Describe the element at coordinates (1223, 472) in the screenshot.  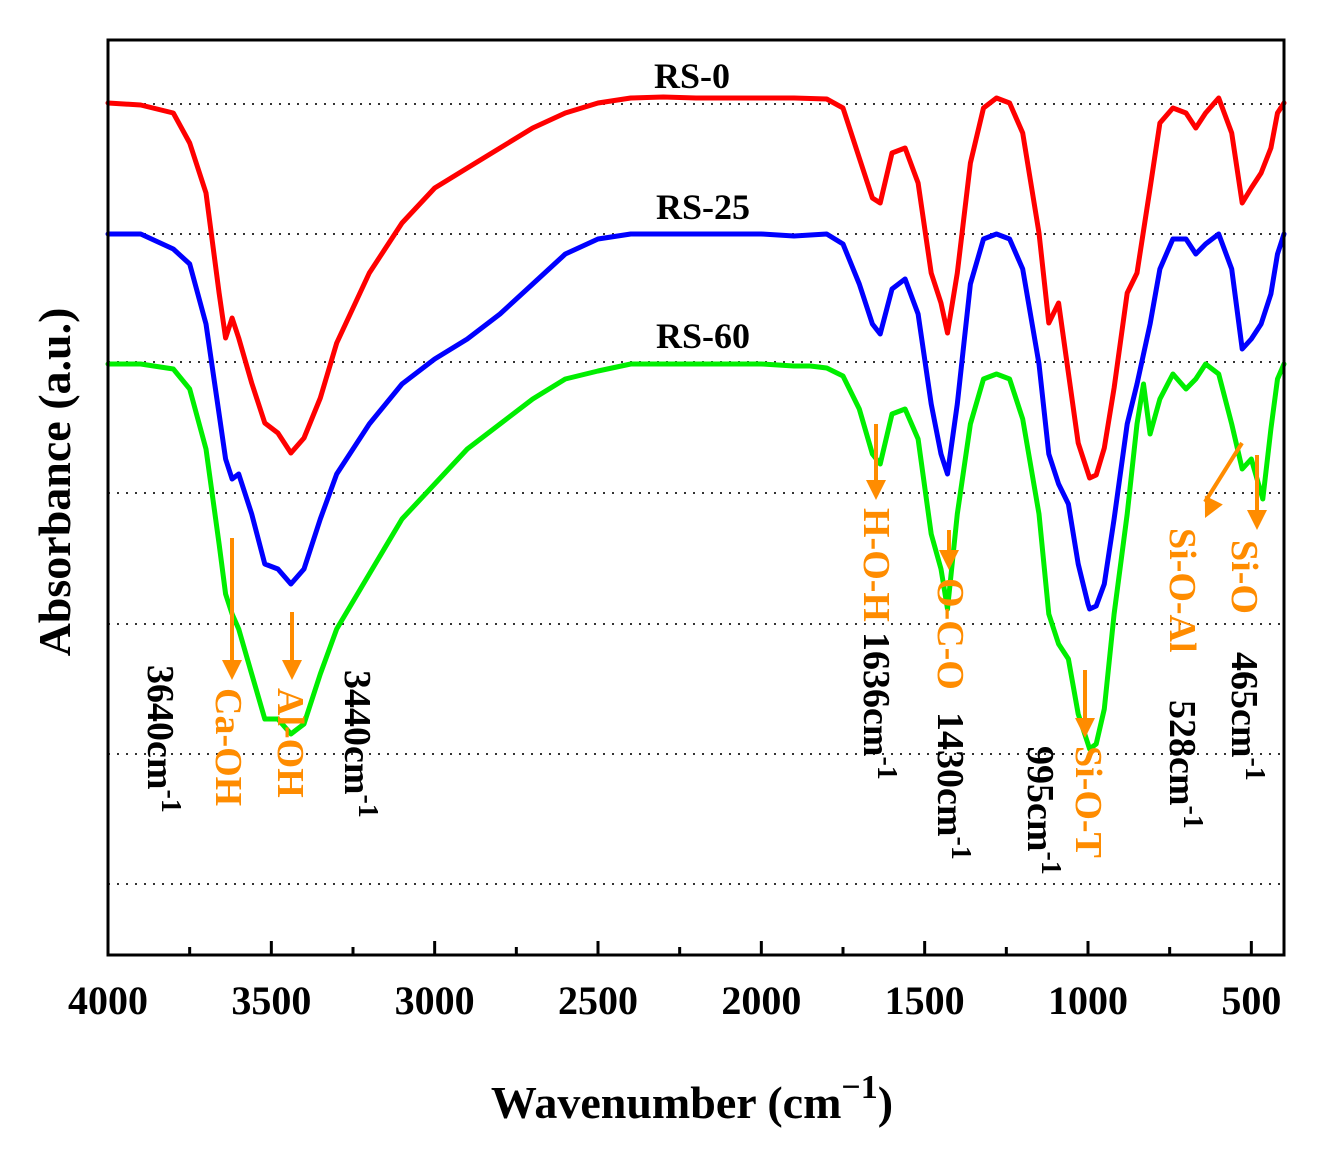
I see `annotation-arrow-shaft` at that location.